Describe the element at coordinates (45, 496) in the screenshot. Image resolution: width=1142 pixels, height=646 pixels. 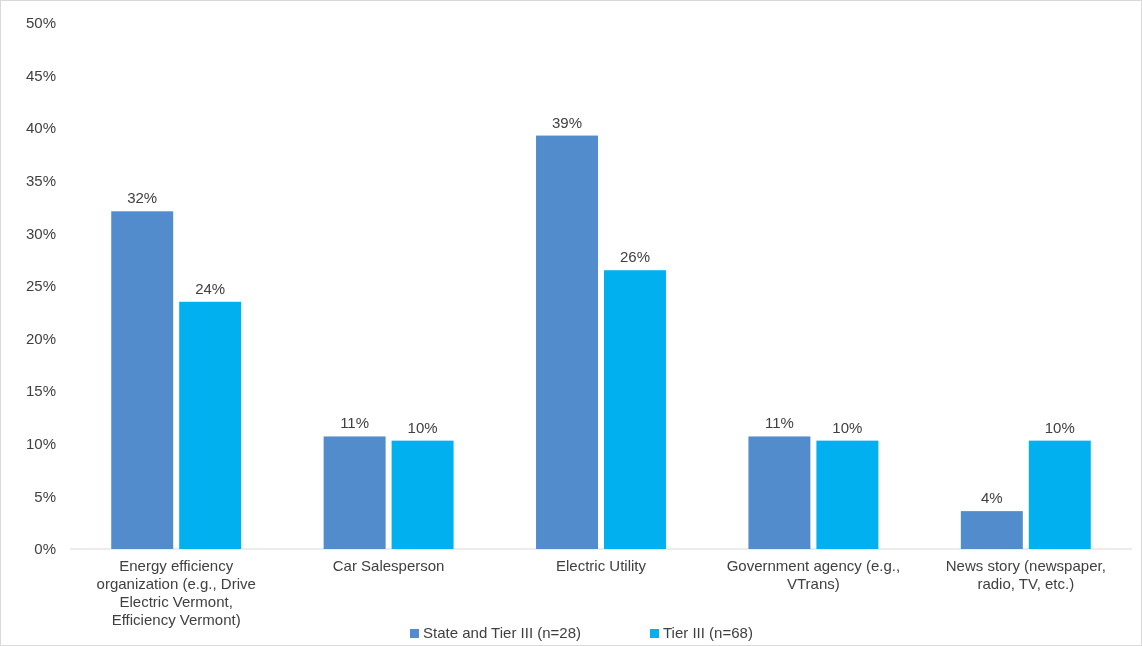
I see `y-tick-label: 5%` at that location.